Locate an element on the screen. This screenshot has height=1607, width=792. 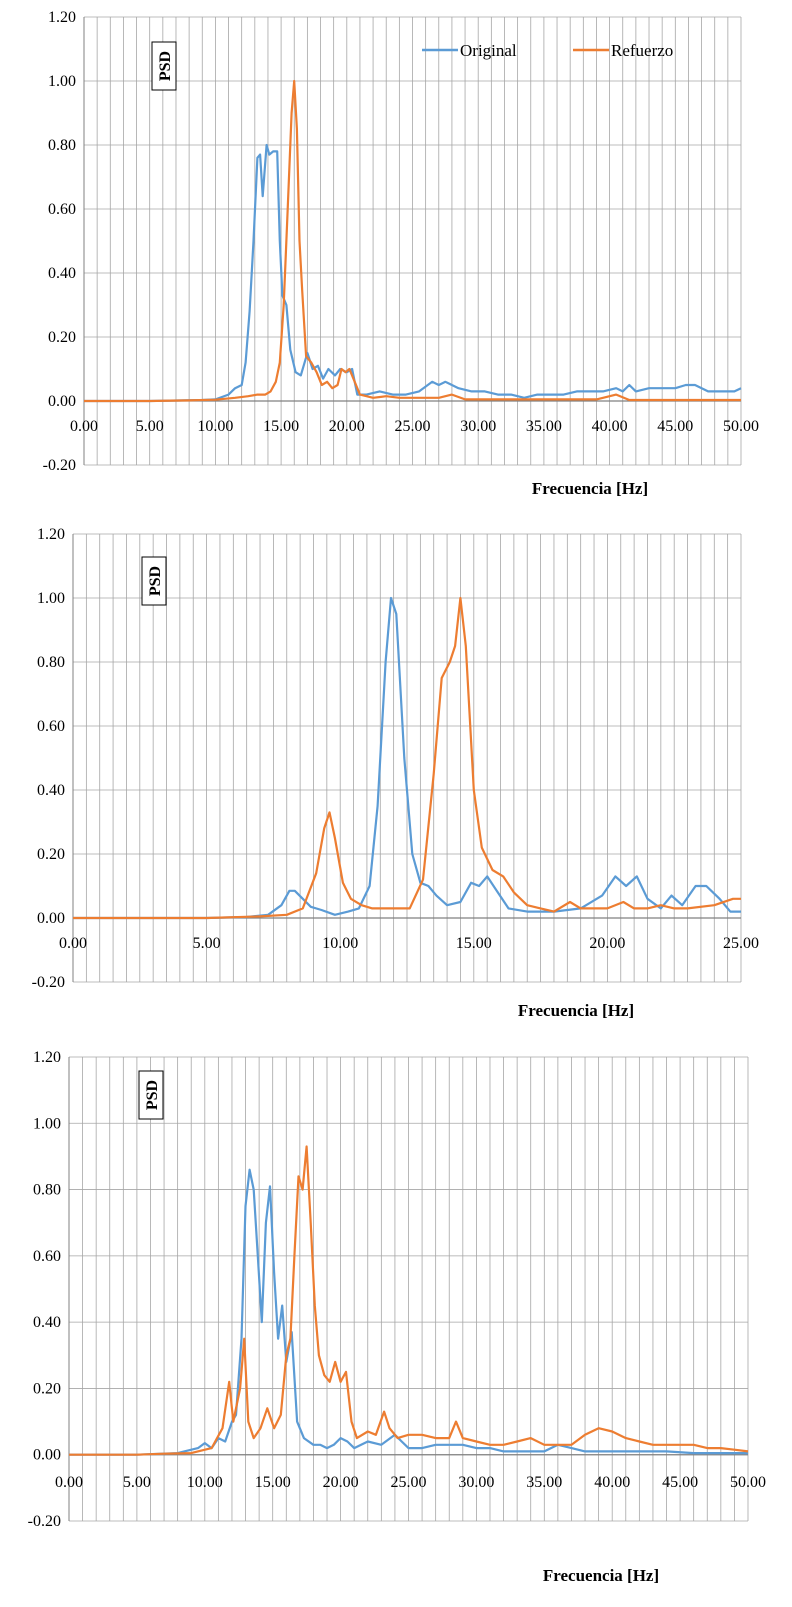
series-line-original is located at coordinates (413, 273).